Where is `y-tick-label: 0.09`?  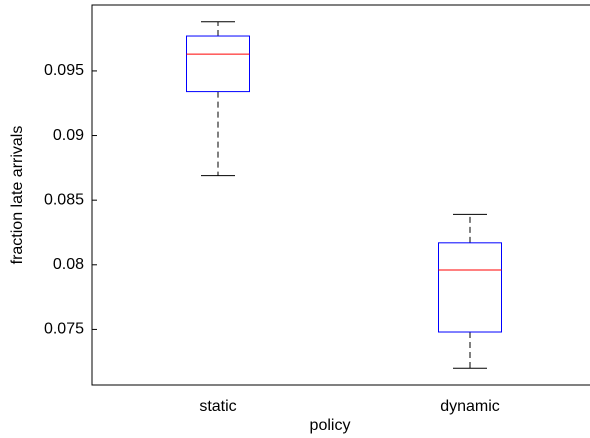
y-tick-label: 0.09 is located at coordinates (68, 135).